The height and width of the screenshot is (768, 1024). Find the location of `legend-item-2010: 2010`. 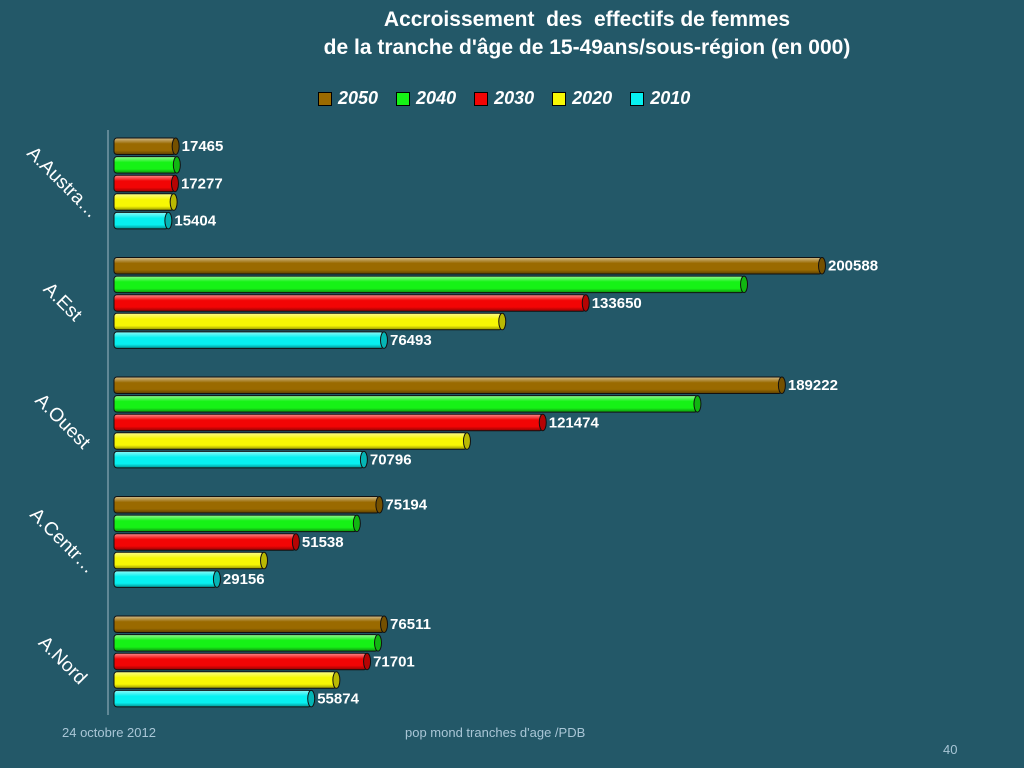

legend-item-2010: 2010 is located at coordinates (660, 98).